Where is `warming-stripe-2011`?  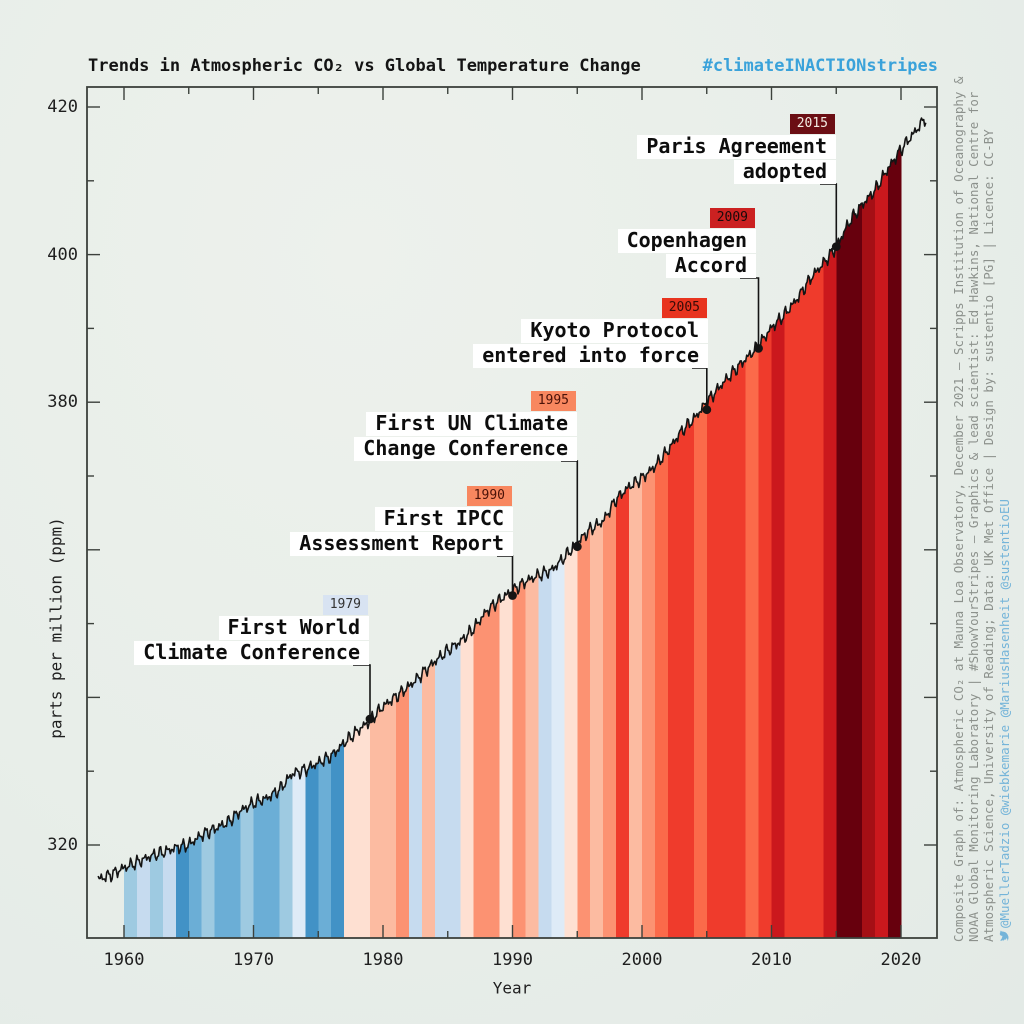 warming-stripe-2011 is located at coordinates (791, 528).